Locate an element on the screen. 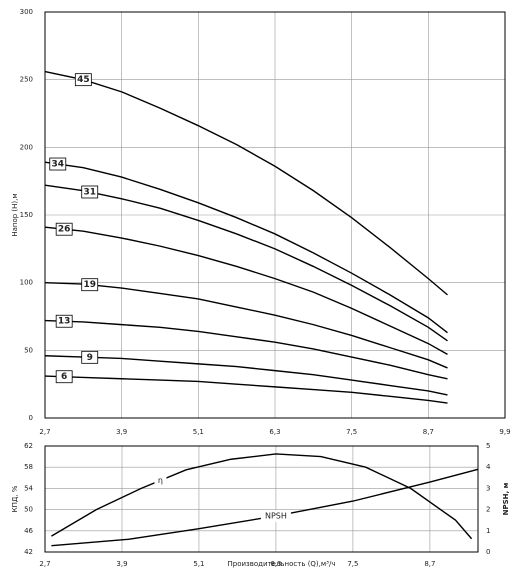  series-label: 31 is located at coordinates (89, 192).